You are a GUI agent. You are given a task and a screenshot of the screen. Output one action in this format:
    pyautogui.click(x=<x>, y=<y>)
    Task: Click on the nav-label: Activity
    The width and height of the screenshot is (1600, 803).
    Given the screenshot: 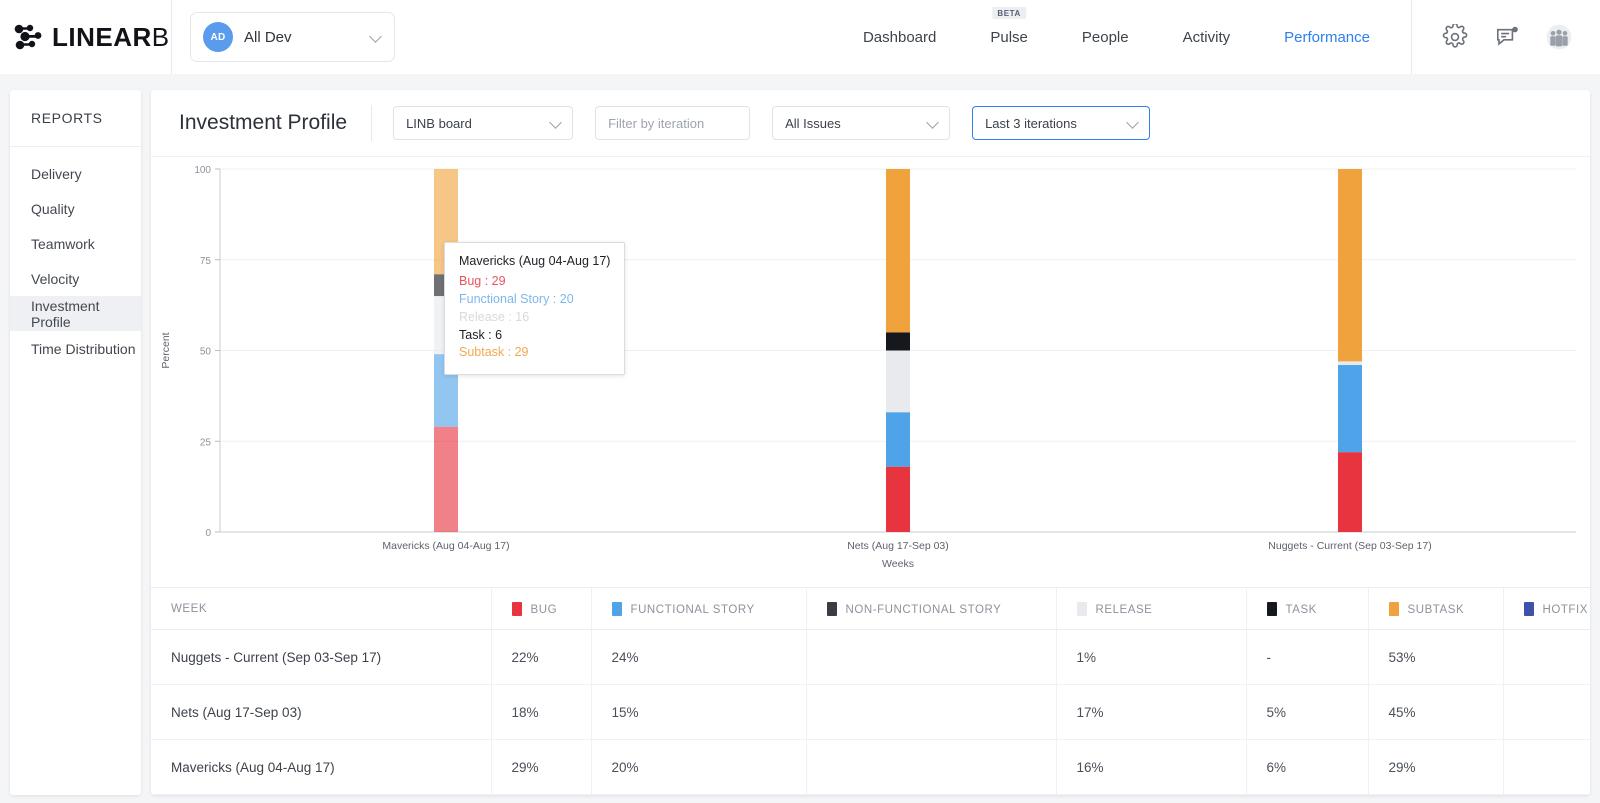 What is the action you would take?
    pyautogui.click(x=1206, y=37)
    